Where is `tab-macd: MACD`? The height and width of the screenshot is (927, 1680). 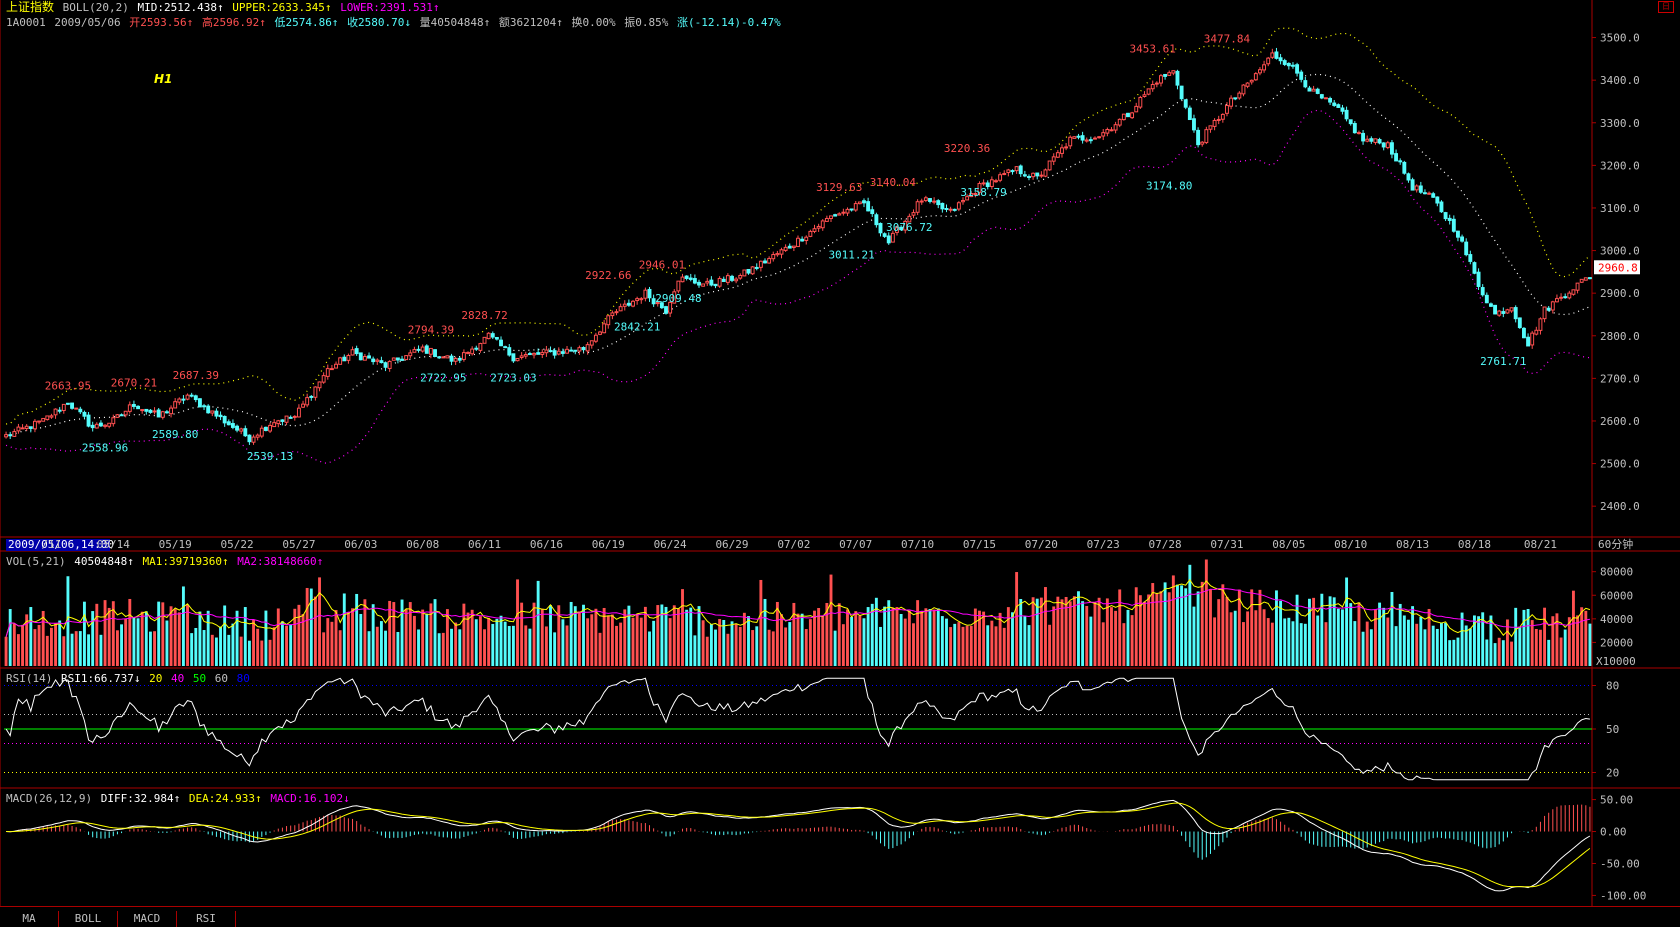 tab-macd: MACD is located at coordinates (147, 919).